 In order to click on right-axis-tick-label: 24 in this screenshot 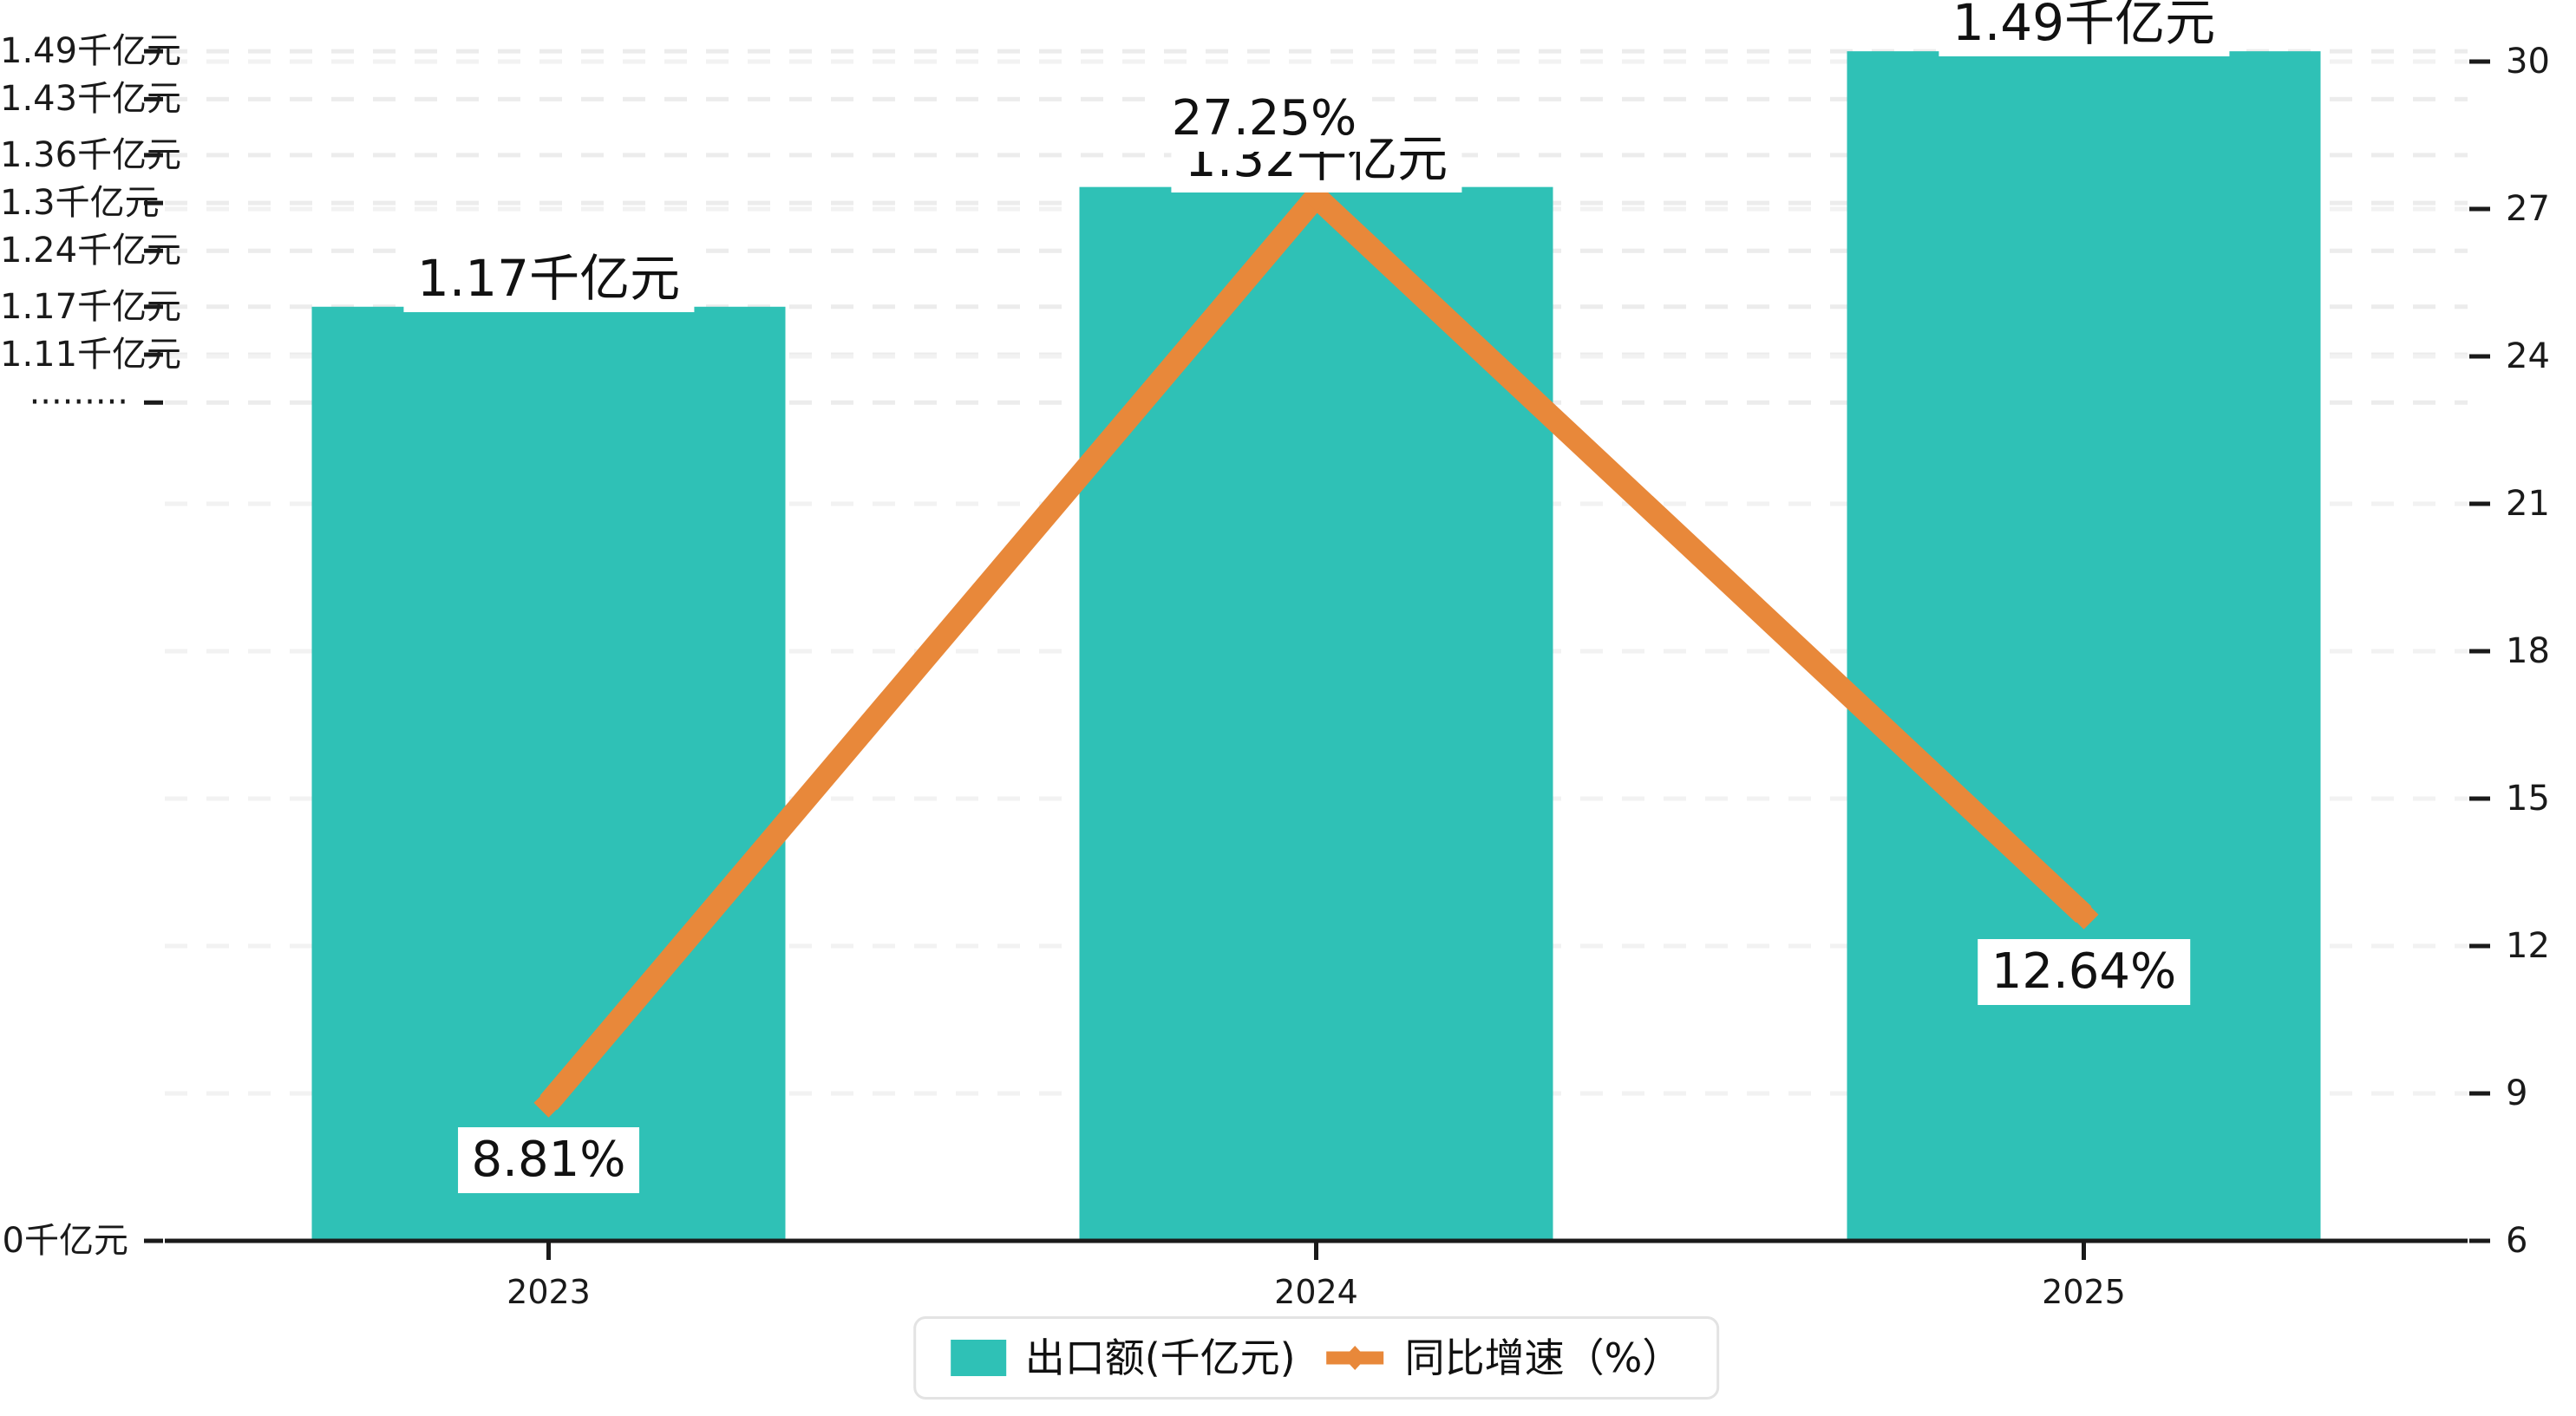, I will do `click(2528, 356)`.